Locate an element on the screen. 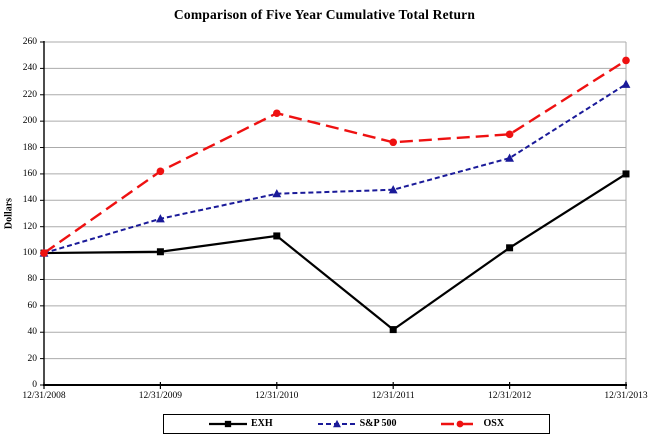  x-tick-label: 12/31/2010 is located at coordinates (277, 396).